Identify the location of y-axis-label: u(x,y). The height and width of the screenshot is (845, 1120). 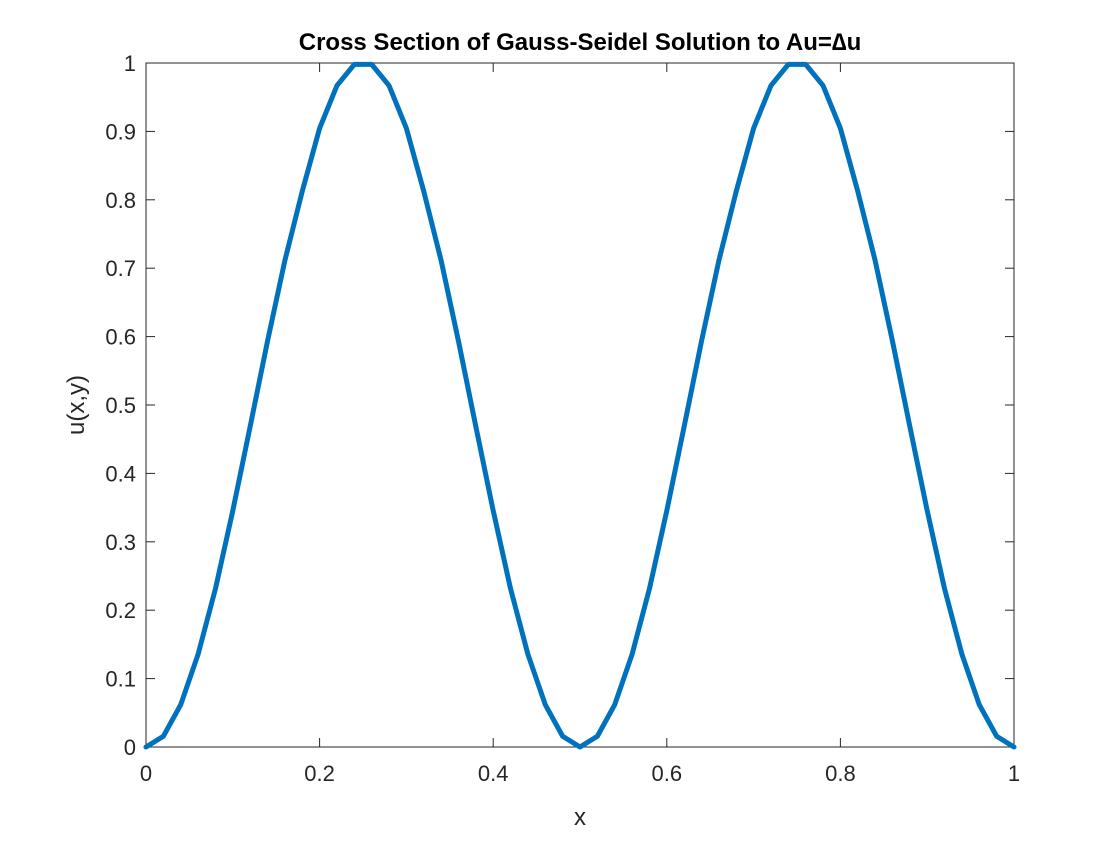
(76, 405).